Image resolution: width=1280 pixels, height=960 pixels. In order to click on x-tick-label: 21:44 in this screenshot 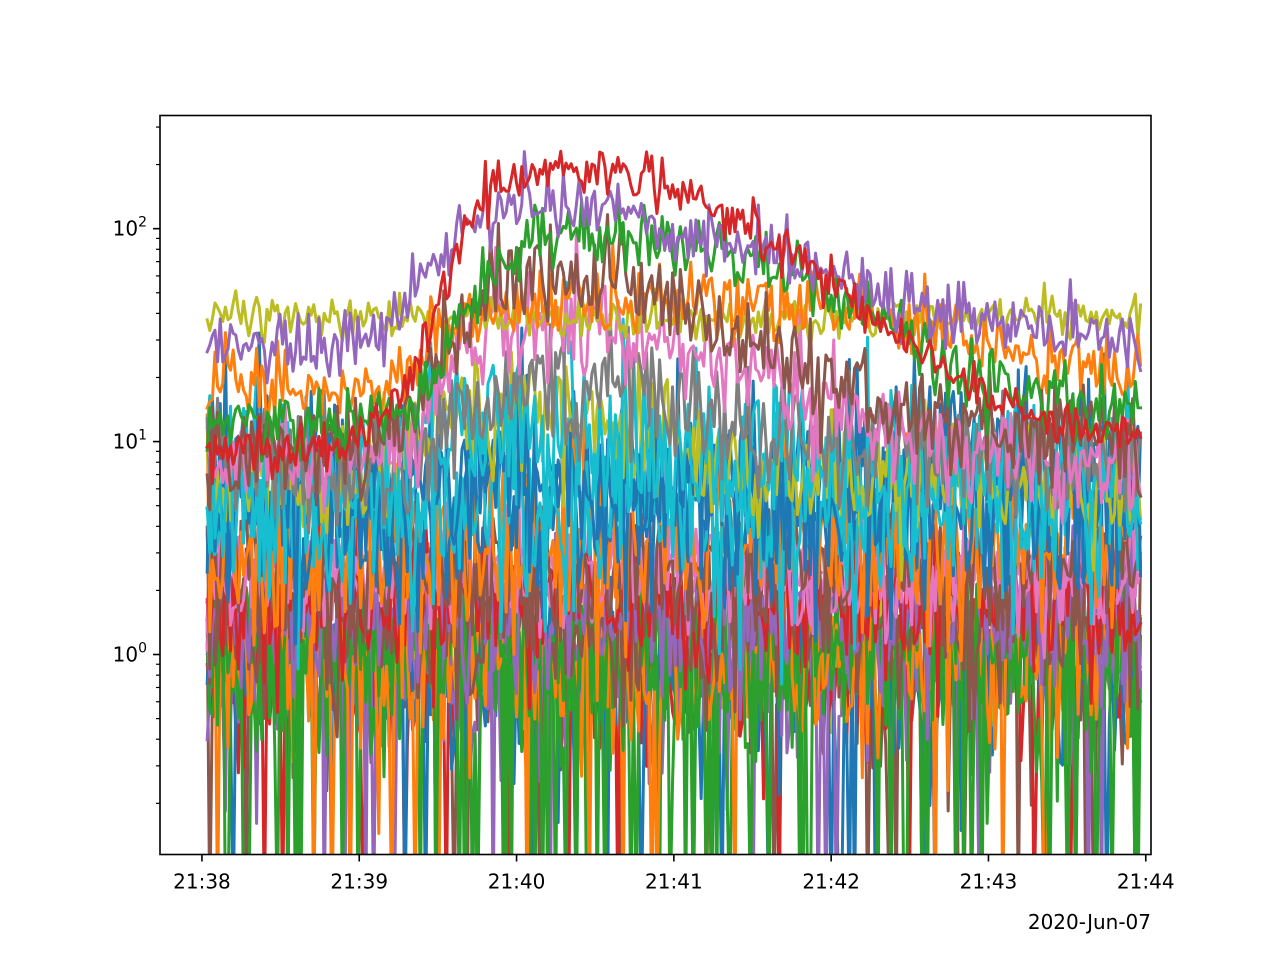, I will do `click(1146, 882)`.